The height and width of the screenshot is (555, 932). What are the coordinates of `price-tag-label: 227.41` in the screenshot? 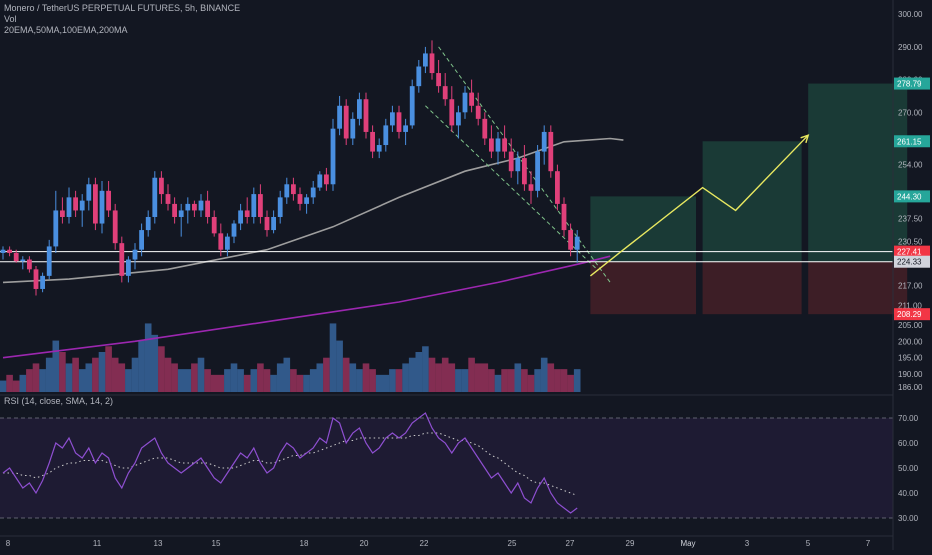 It's located at (909, 252).